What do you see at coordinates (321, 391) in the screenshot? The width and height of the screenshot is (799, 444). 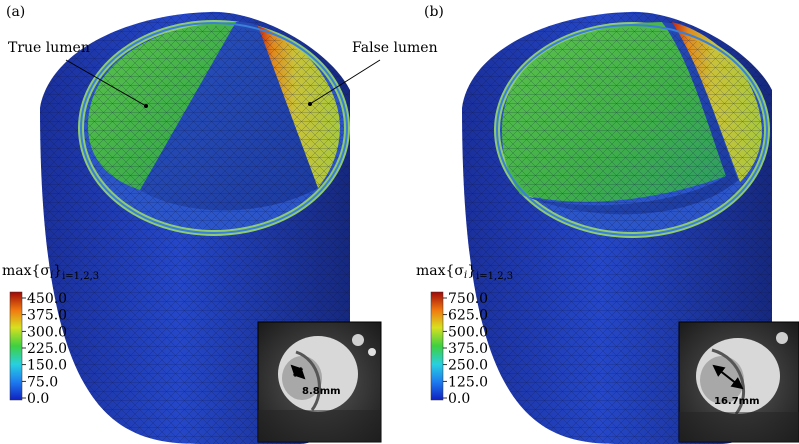 I see `measurement-label-a: 8.8mm` at bounding box center [321, 391].